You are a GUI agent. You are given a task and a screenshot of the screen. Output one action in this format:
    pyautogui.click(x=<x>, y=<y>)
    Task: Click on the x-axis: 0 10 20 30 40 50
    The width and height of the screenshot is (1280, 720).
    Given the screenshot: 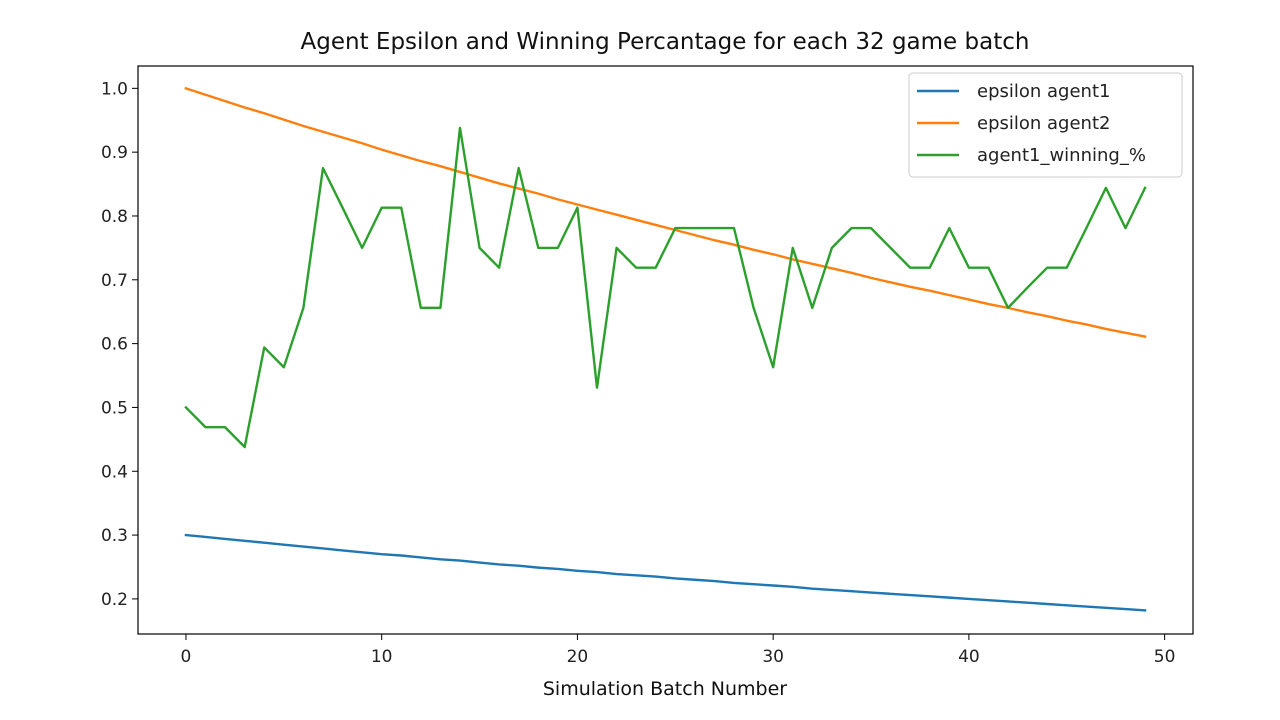 What is the action you would take?
    pyautogui.click(x=678, y=650)
    